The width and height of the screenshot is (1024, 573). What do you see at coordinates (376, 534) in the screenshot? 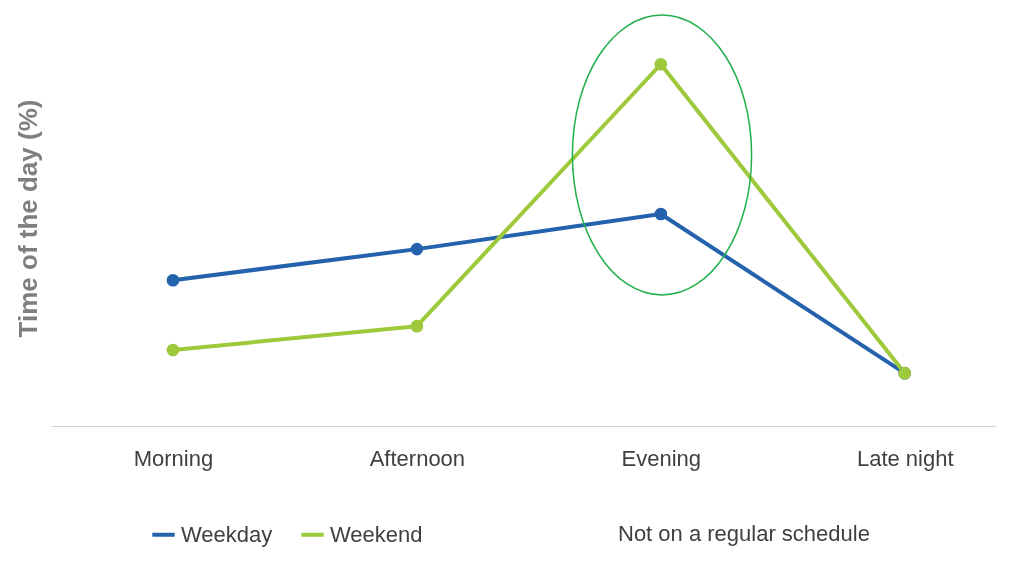
I see `legend-label: Weekend` at bounding box center [376, 534].